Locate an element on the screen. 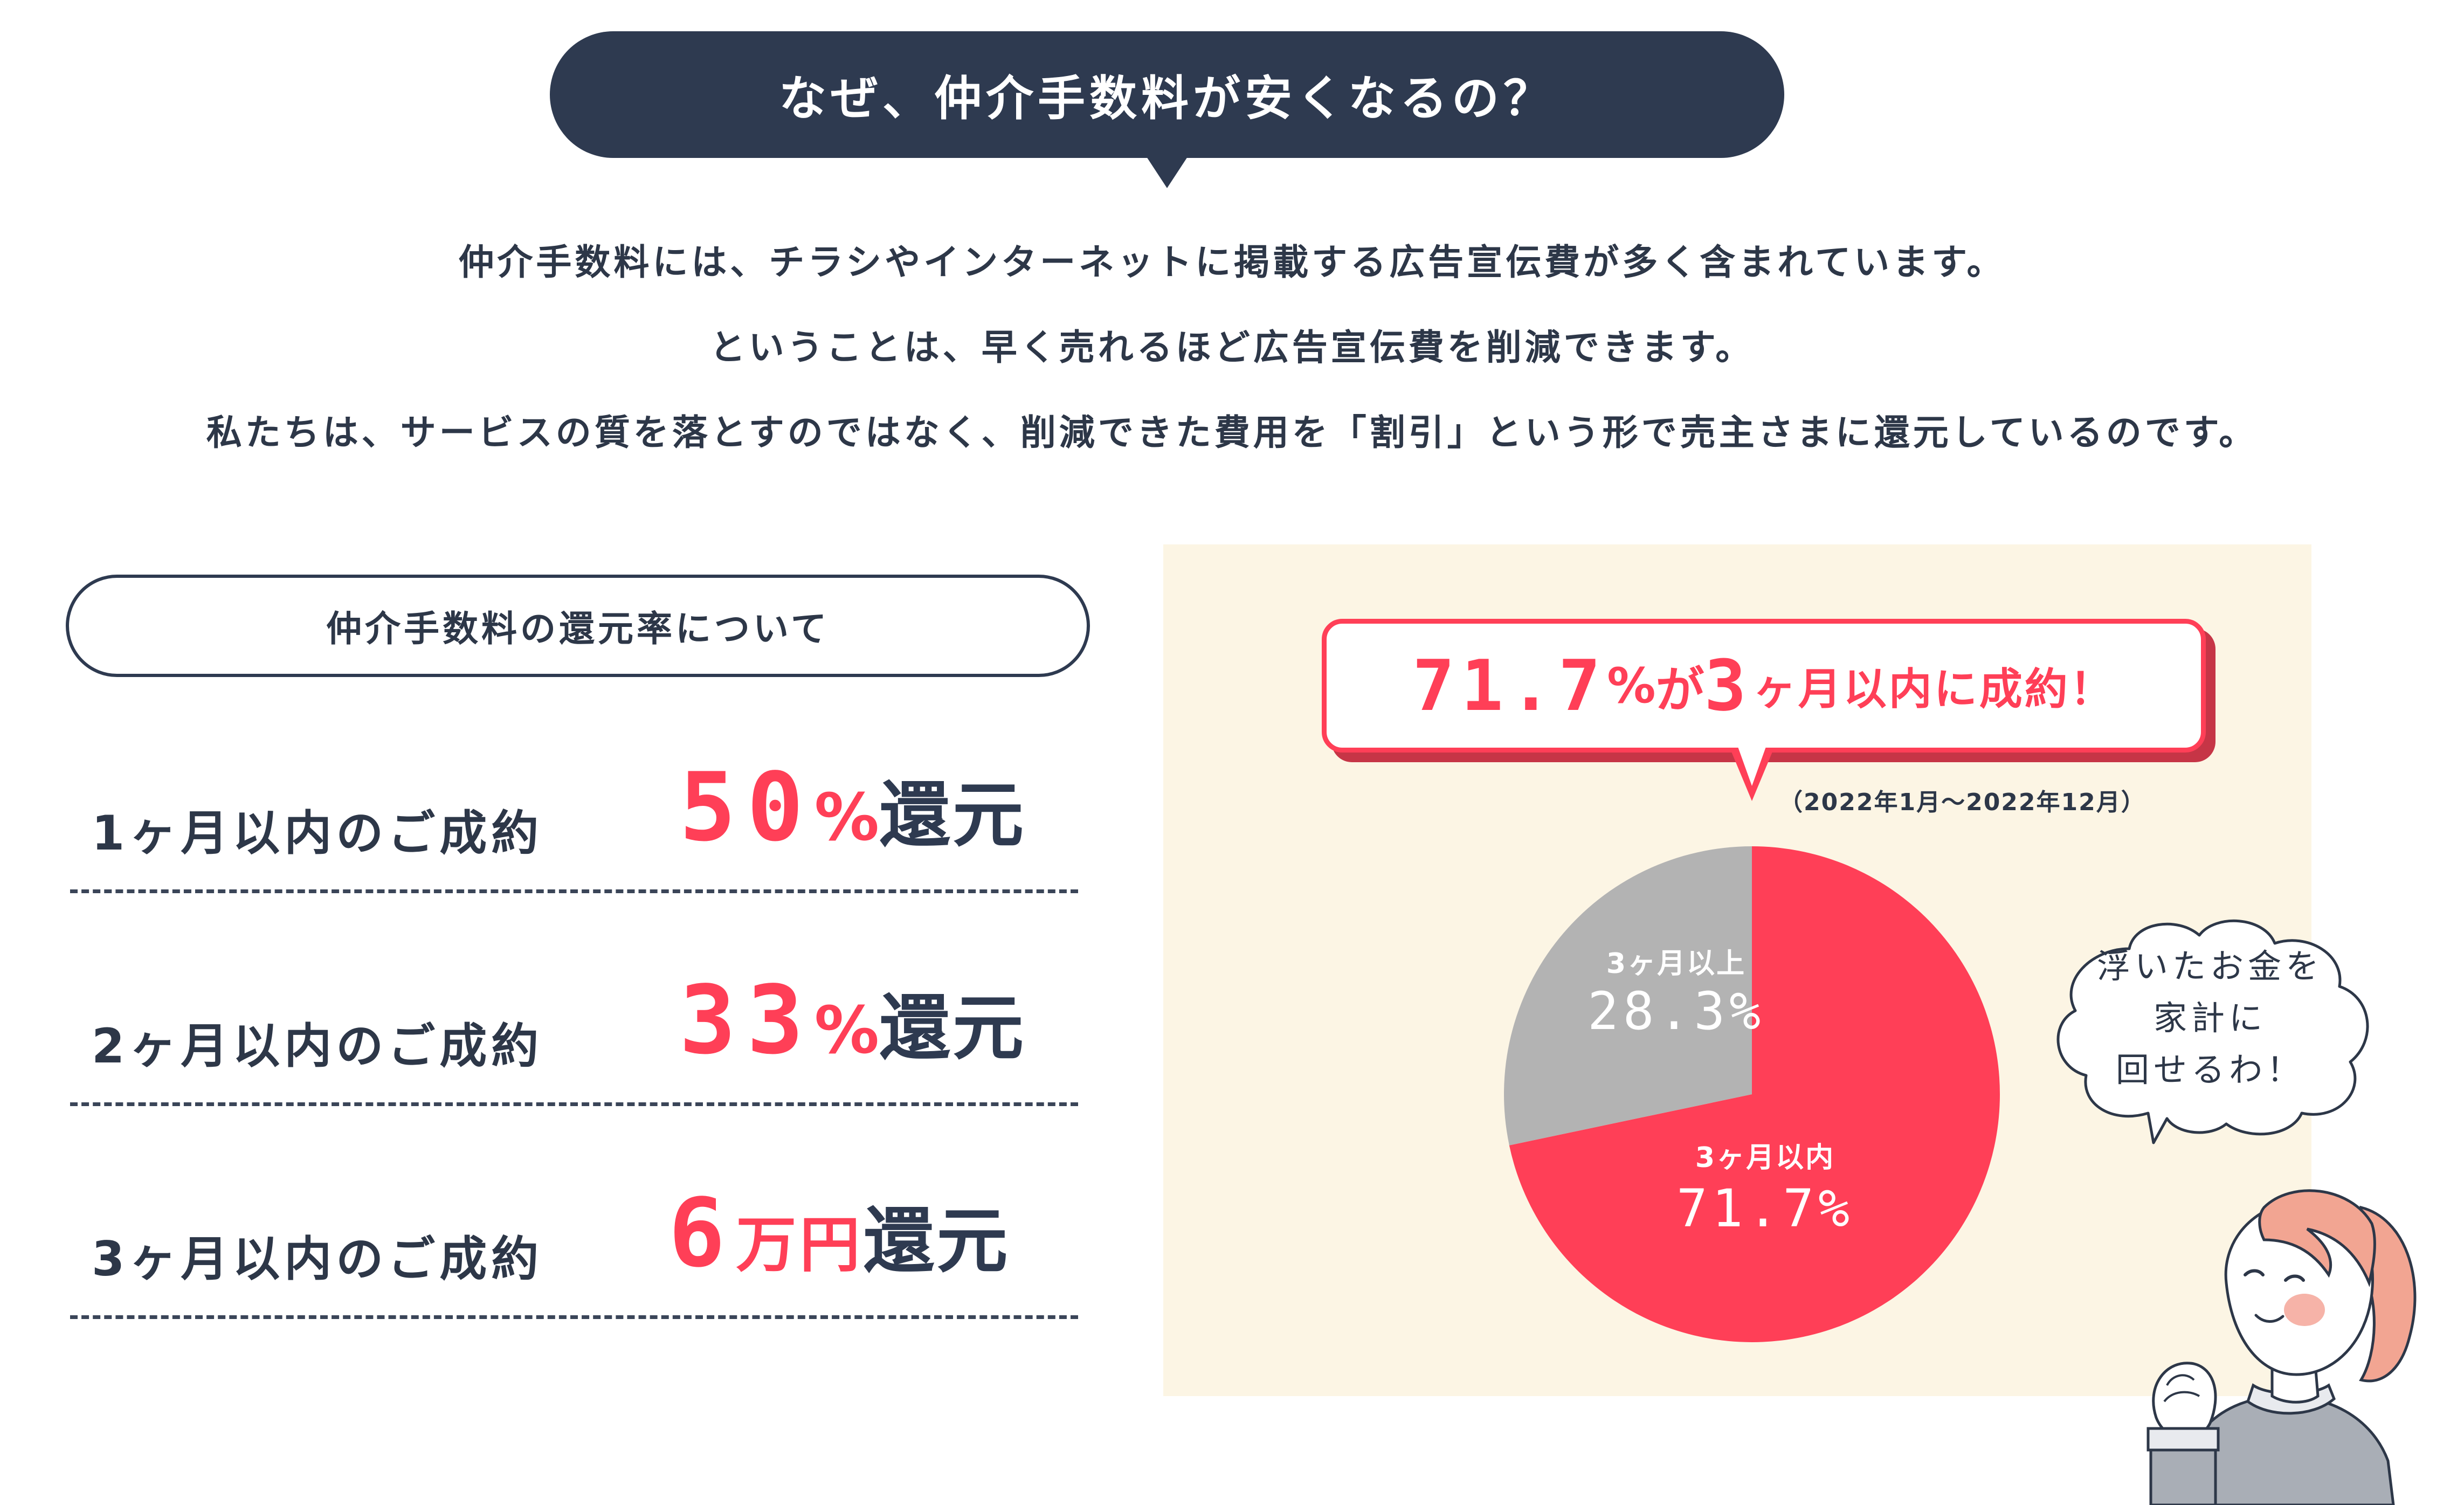 Image resolution: width=2464 pixels, height=1505 pixels. pie-chart-svg is located at coordinates (1752, 1094).